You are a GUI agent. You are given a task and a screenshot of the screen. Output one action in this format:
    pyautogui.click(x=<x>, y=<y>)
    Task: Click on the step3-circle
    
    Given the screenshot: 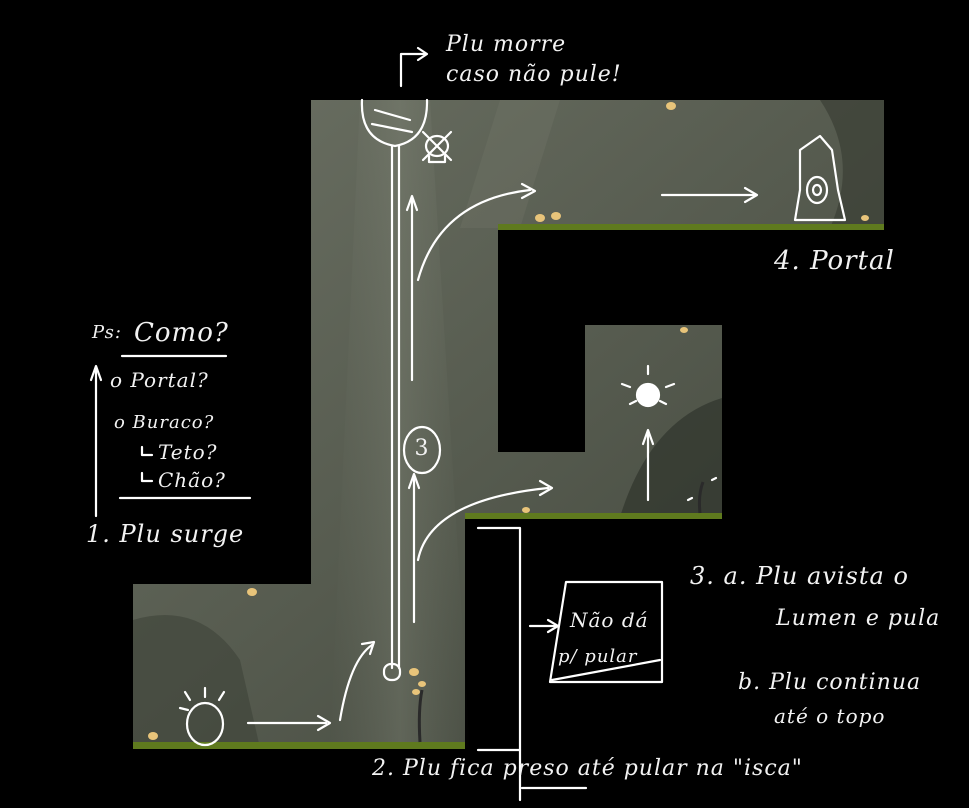 What is the action you would take?
    pyautogui.click(x=422, y=450)
    